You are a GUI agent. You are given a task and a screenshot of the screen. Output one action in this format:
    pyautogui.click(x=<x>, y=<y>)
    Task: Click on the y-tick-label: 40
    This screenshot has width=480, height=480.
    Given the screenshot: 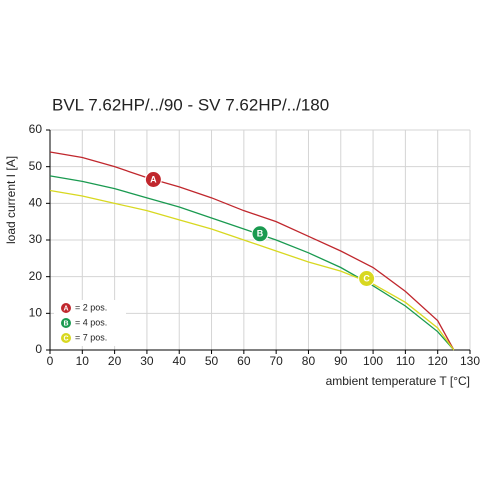 What is the action you would take?
    pyautogui.click(x=36, y=203)
    